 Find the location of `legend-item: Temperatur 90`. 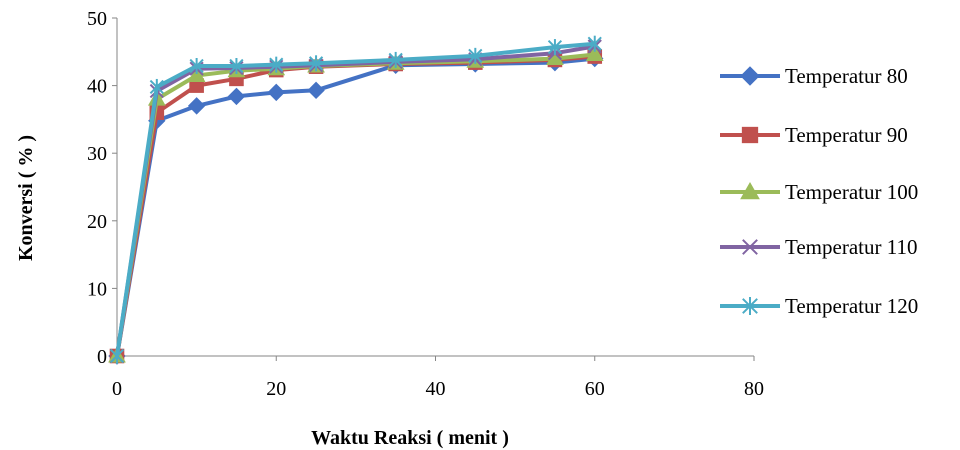

legend-item: Temperatur 90 is located at coordinates (814, 135).